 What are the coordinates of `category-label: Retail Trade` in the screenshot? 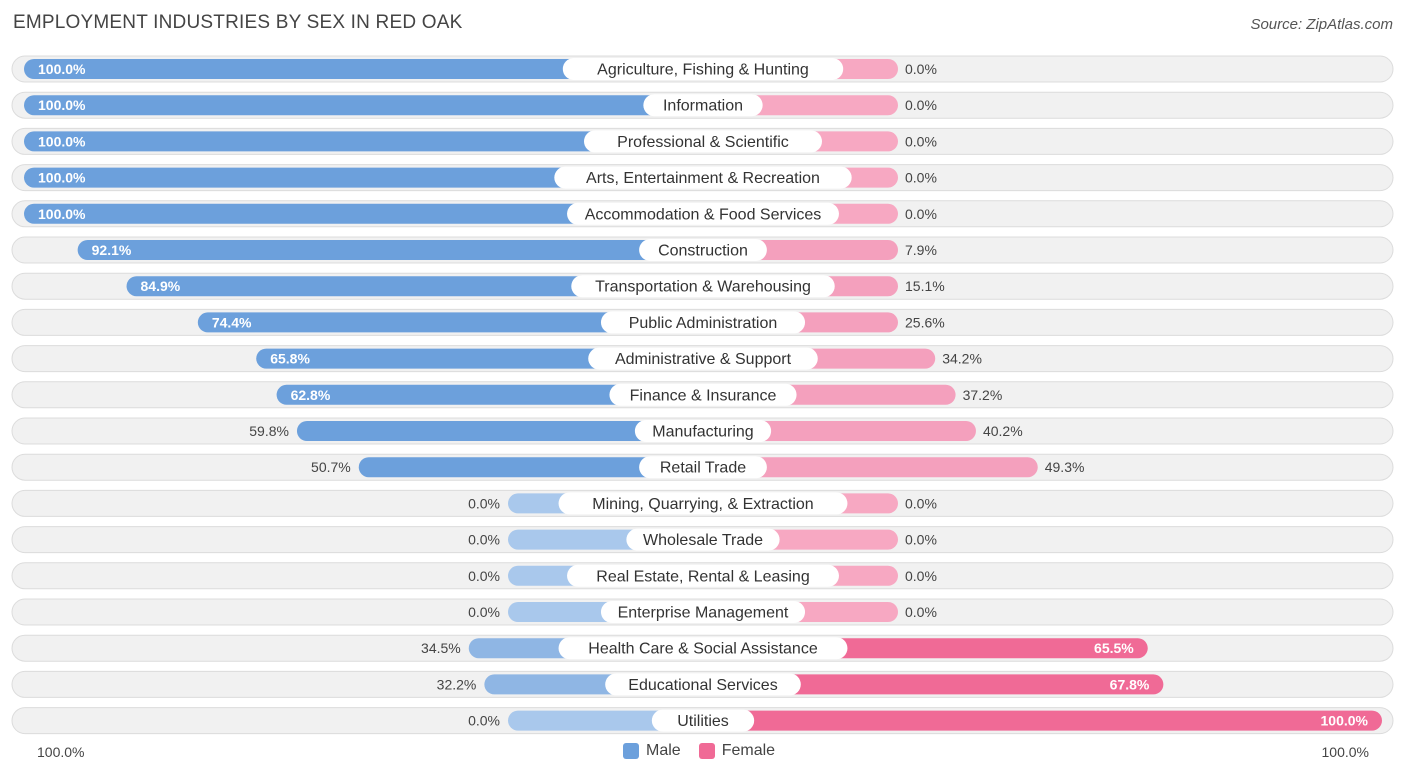 It's located at (703, 468).